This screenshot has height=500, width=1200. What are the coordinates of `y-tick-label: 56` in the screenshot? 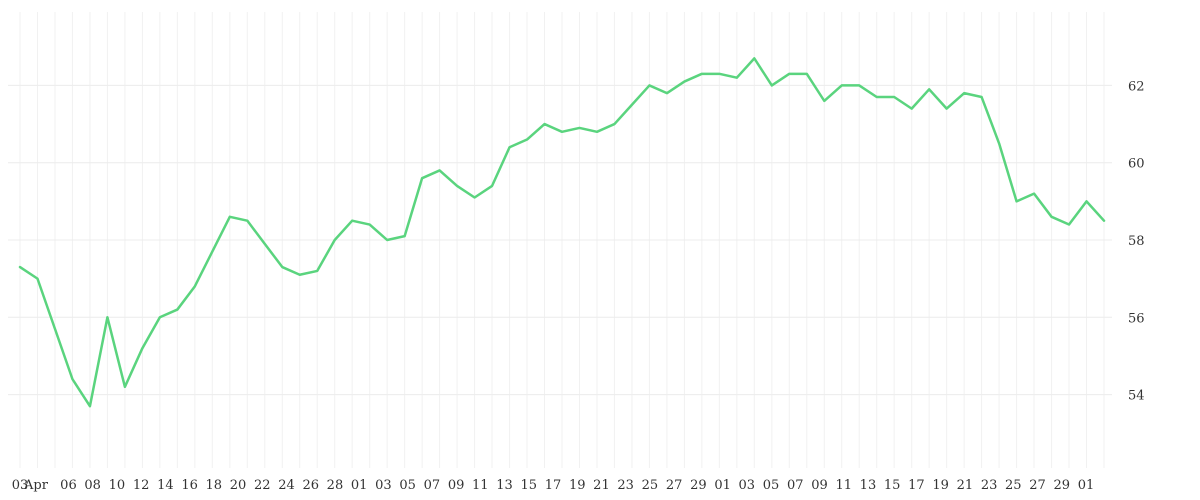 It's located at (1136, 318).